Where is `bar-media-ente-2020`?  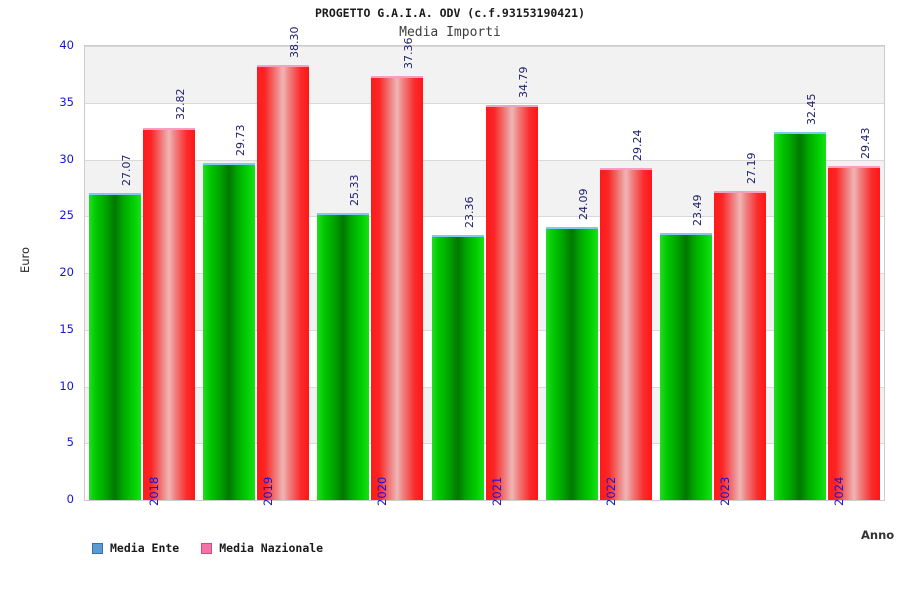
bar-media-ente-2020 is located at coordinates (343, 356).